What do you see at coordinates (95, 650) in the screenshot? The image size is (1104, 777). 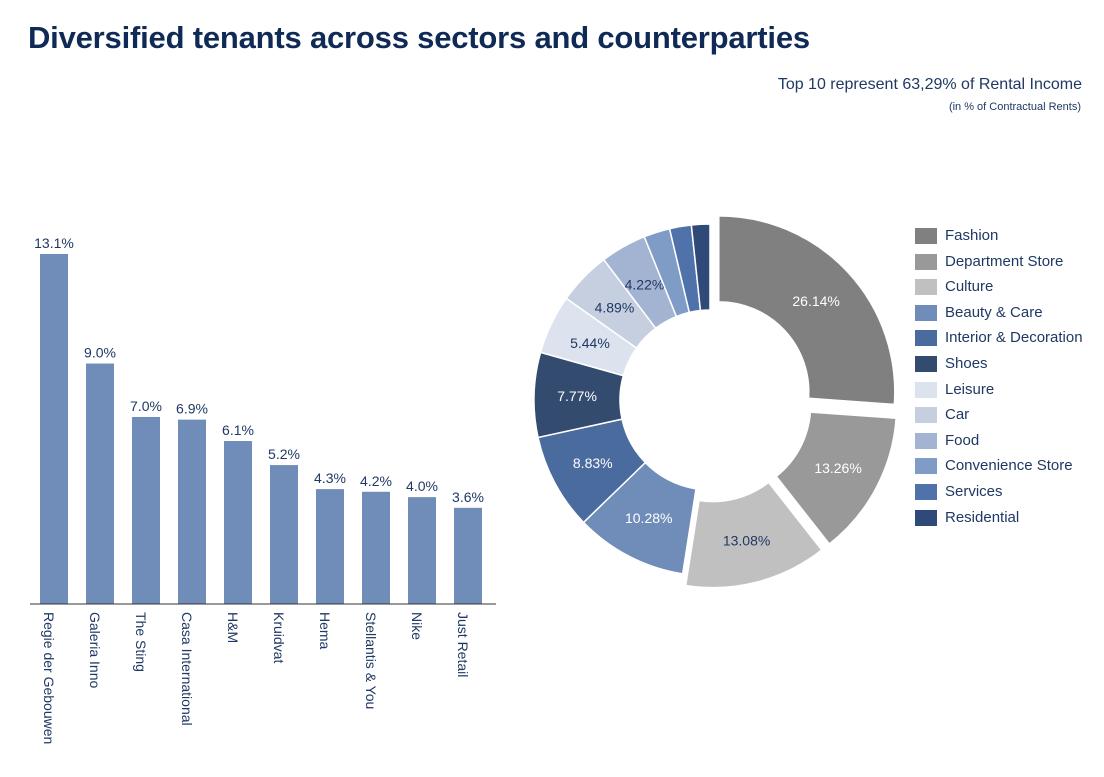 I see `bar-category-label: Galeria Inno` at bounding box center [95, 650].